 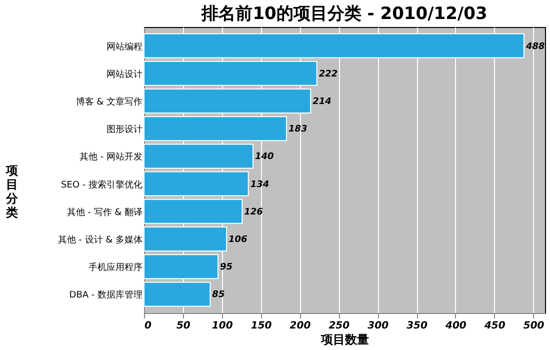 What do you see at coordinates (378, 326) in the screenshot?
I see `x-tick-label: 300` at bounding box center [378, 326].